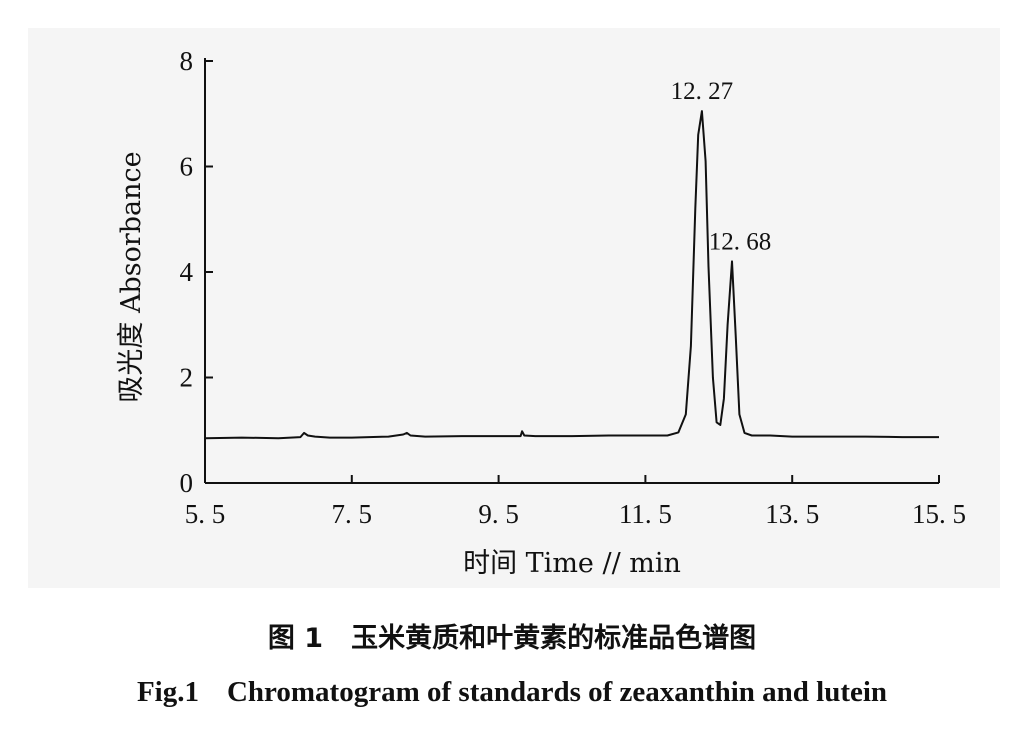  I want to click on x-tick-label: 13. 5, so click(792, 514).